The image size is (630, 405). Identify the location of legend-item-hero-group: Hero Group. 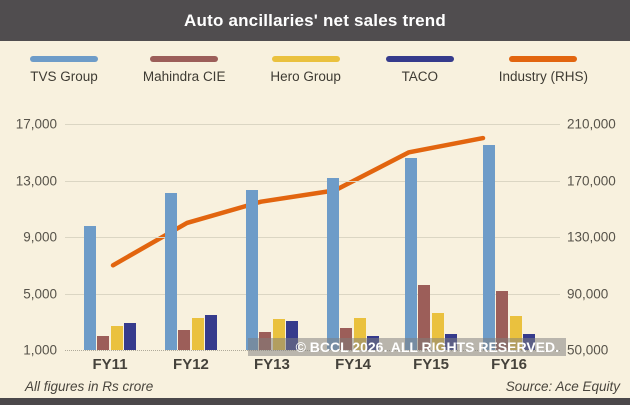
(305, 74).